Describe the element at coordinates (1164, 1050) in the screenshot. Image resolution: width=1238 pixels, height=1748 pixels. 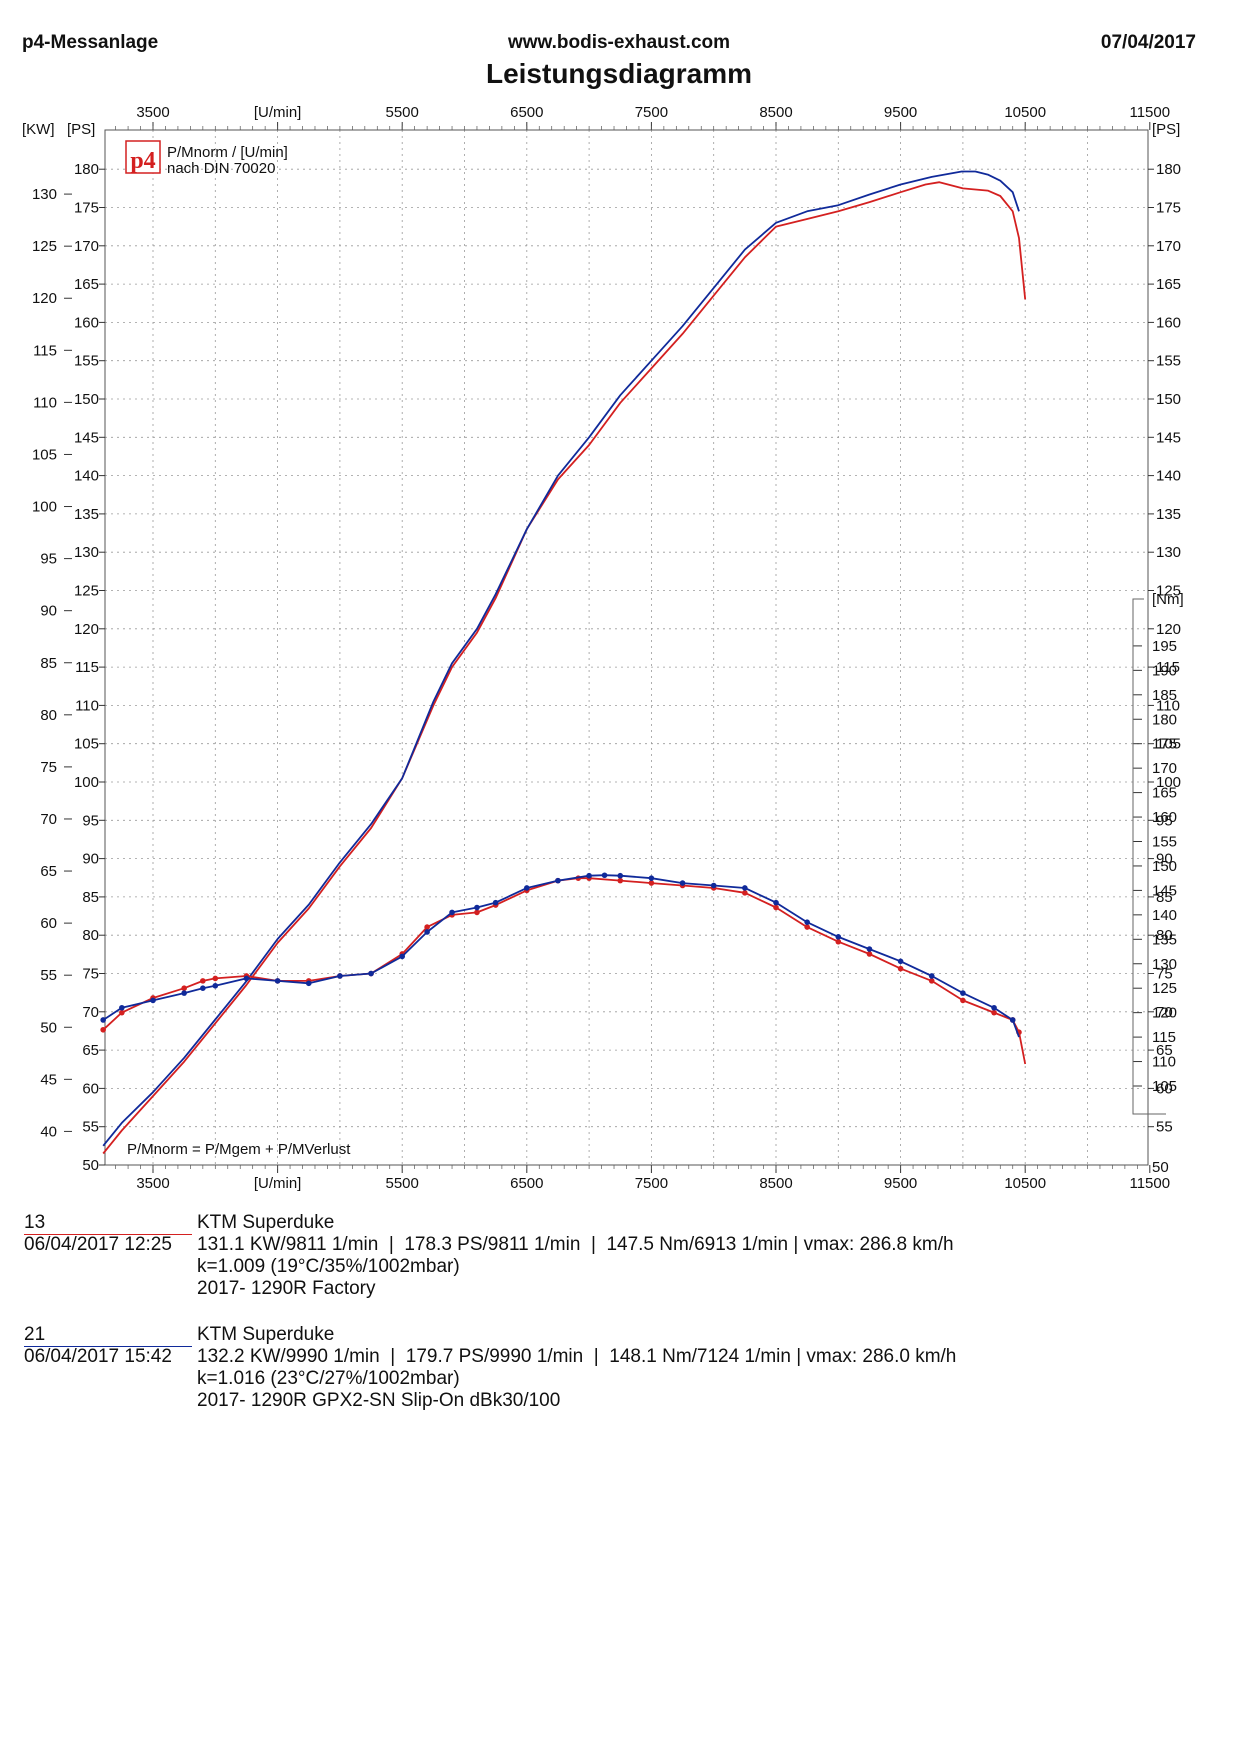
I see `ps-tick-label-right: 65` at that location.